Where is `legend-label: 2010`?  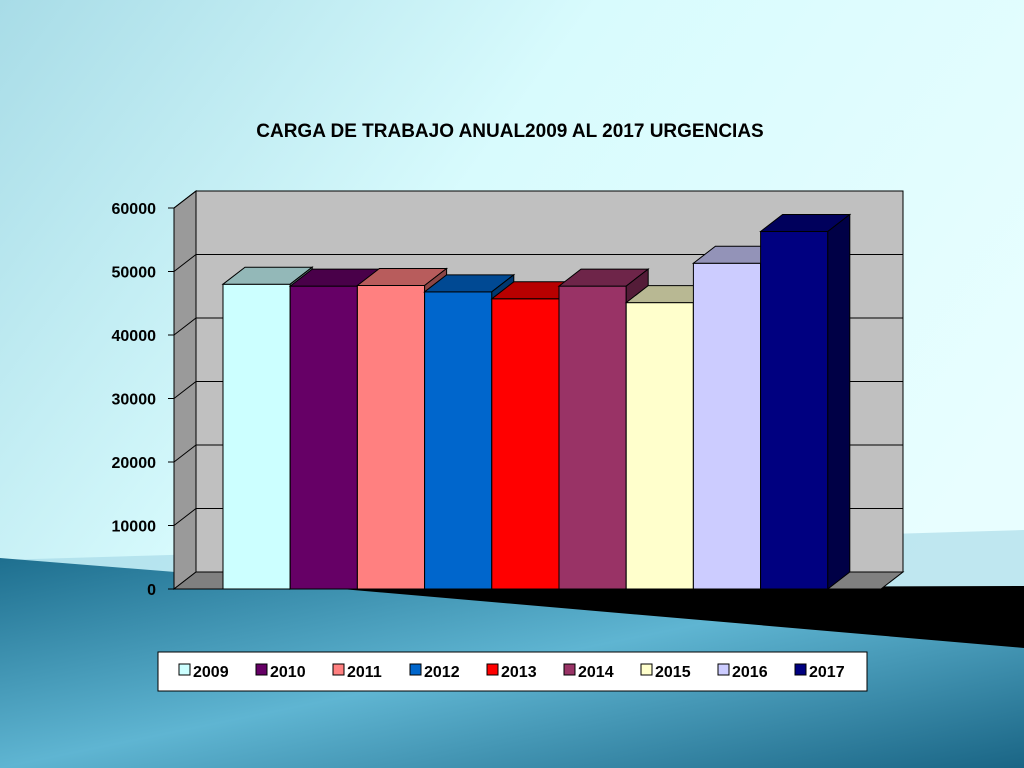
legend-label: 2010 is located at coordinates (288, 672).